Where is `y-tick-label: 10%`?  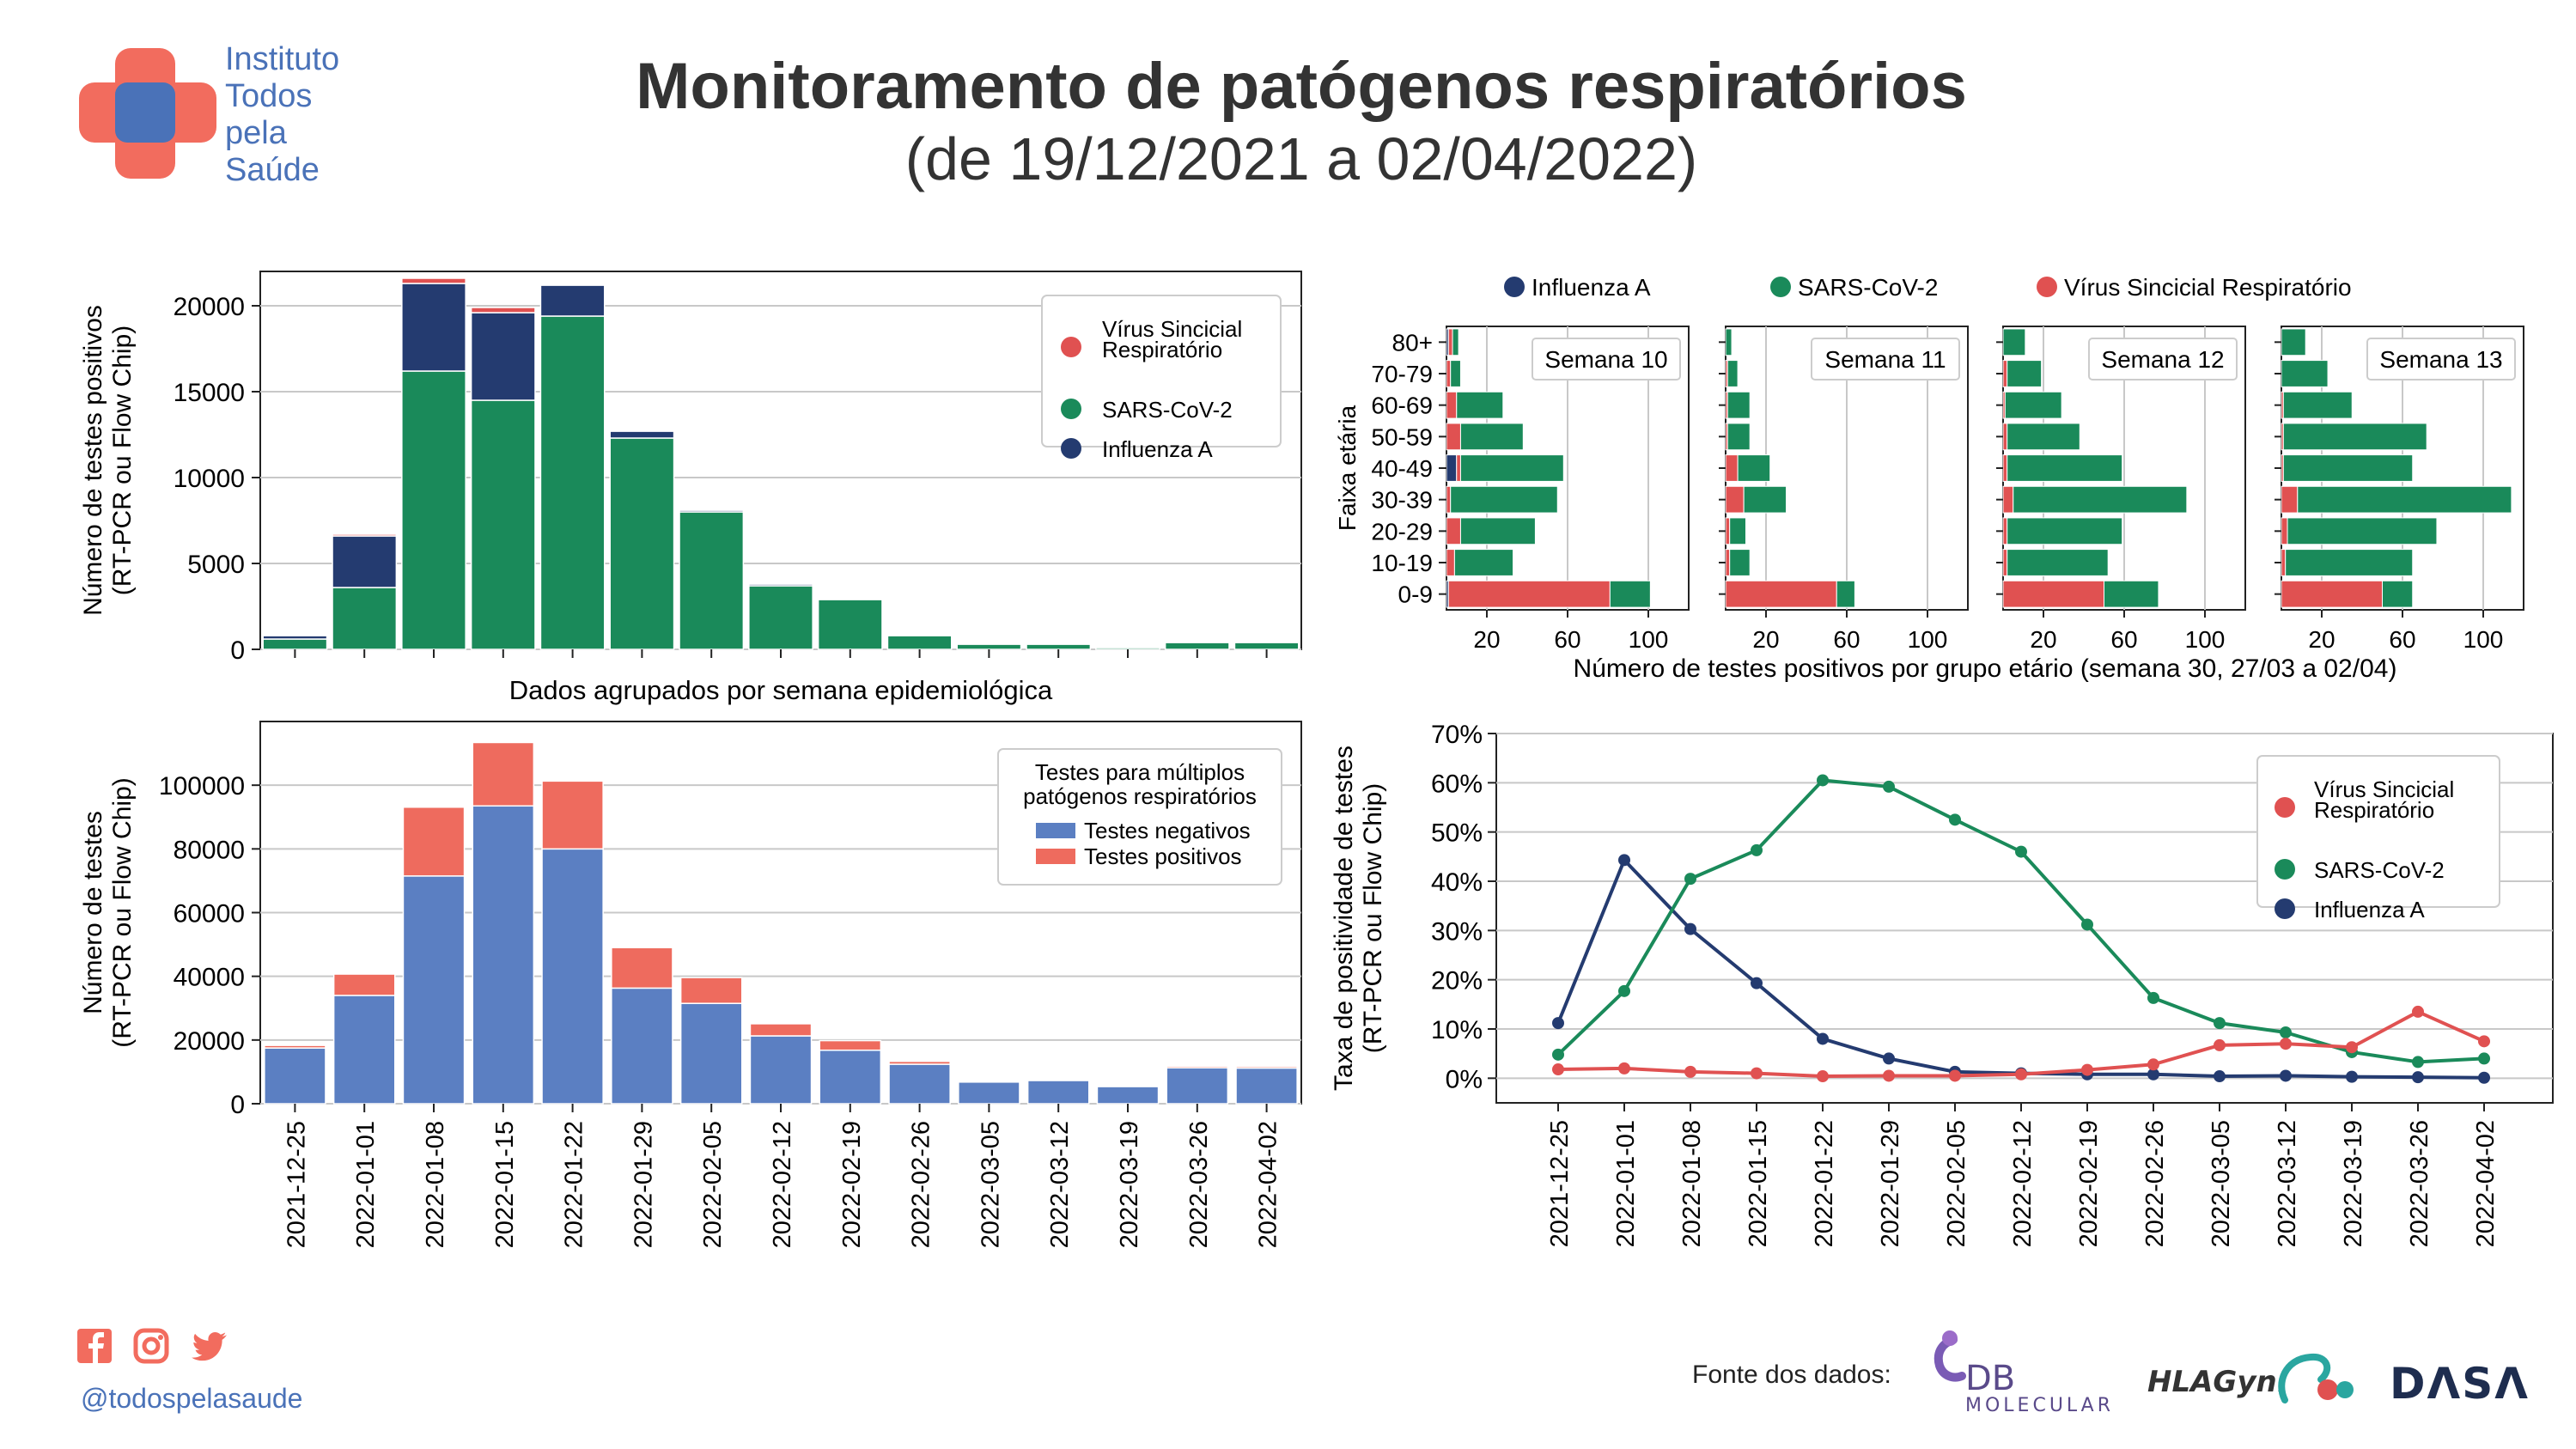 y-tick-label: 10% is located at coordinates (1457, 1030).